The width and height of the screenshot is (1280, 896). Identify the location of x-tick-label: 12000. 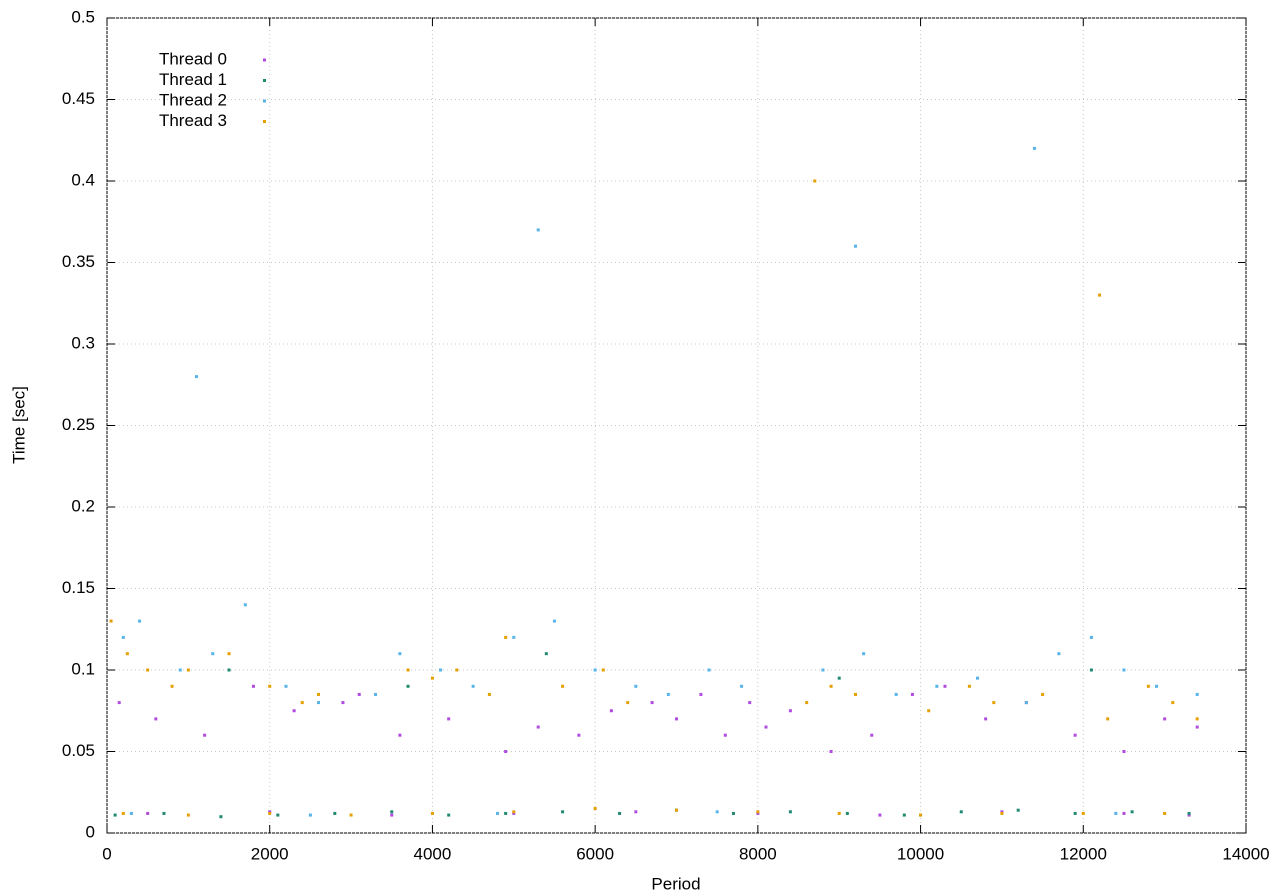
(1083, 853).